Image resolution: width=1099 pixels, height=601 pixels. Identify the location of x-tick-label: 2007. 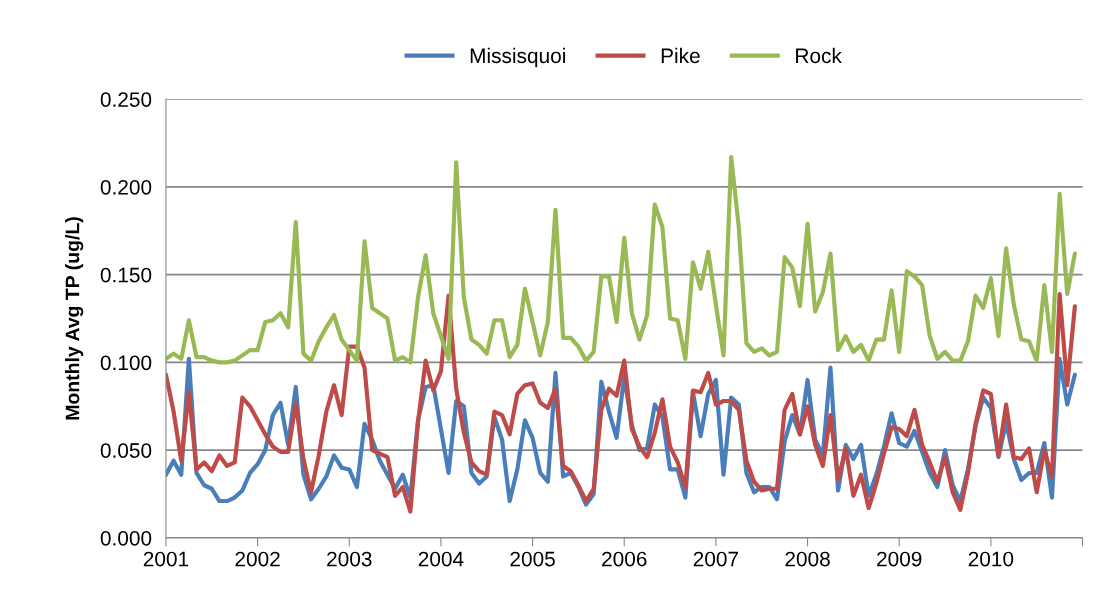
(716, 559).